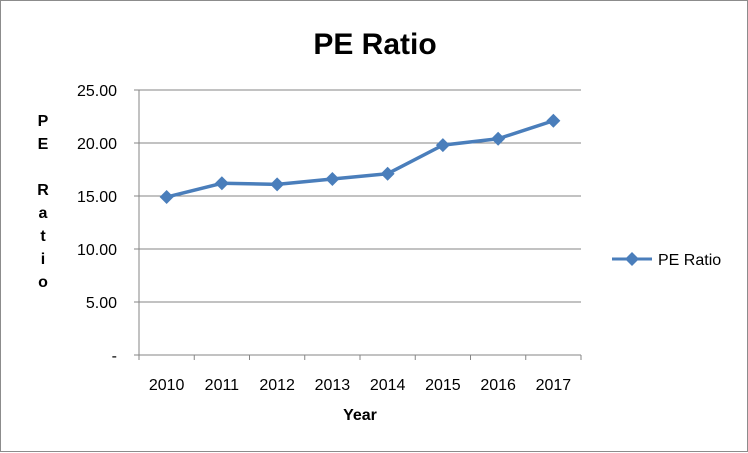 This screenshot has width=748, height=453. What do you see at coordinates (333, 385) in the screenshot?
I see `x-tick-label: 2013` at bounding box center [333, 385].